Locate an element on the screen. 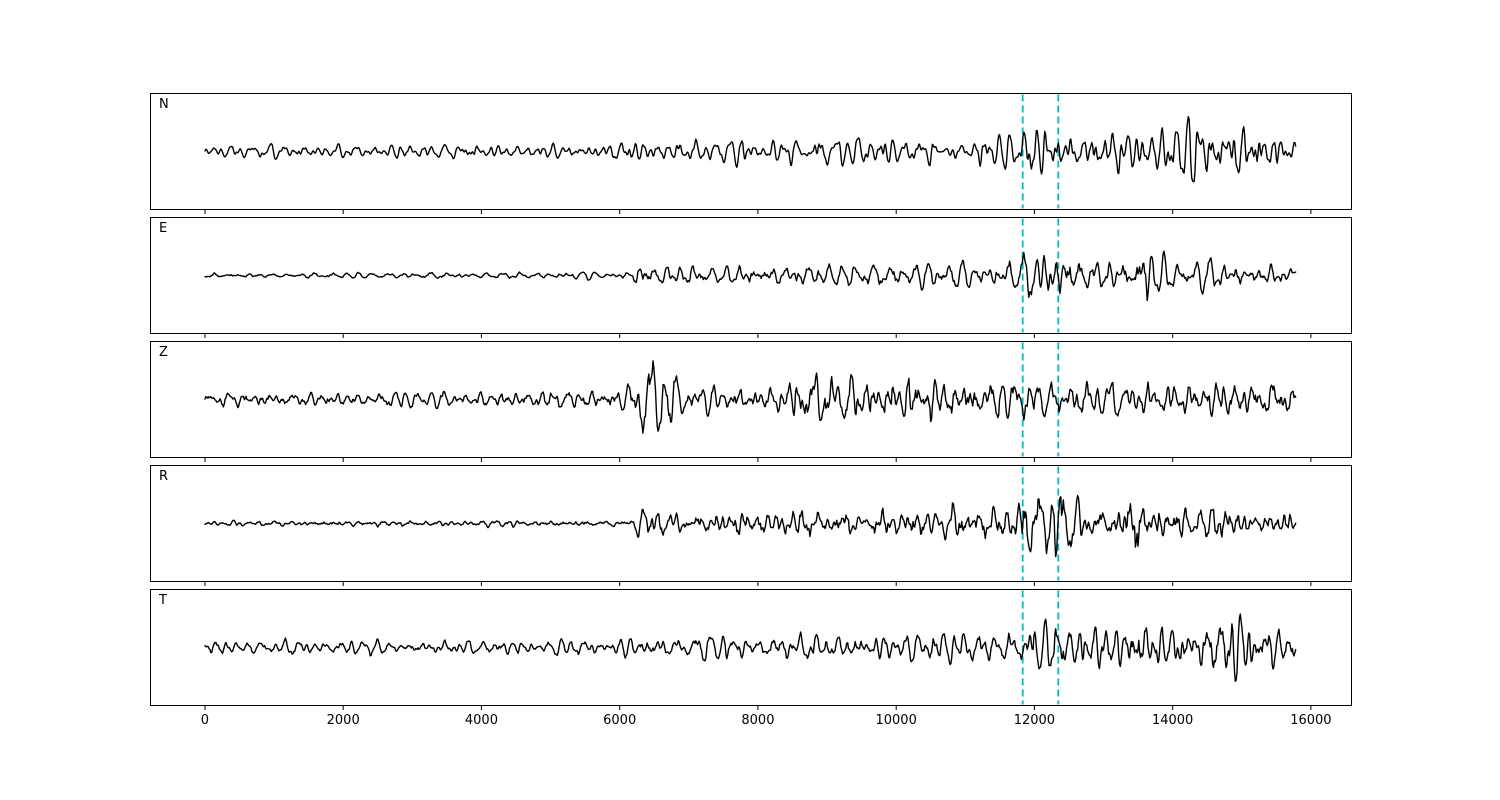  panel-label-n: N is located at coordinates (164, 104).